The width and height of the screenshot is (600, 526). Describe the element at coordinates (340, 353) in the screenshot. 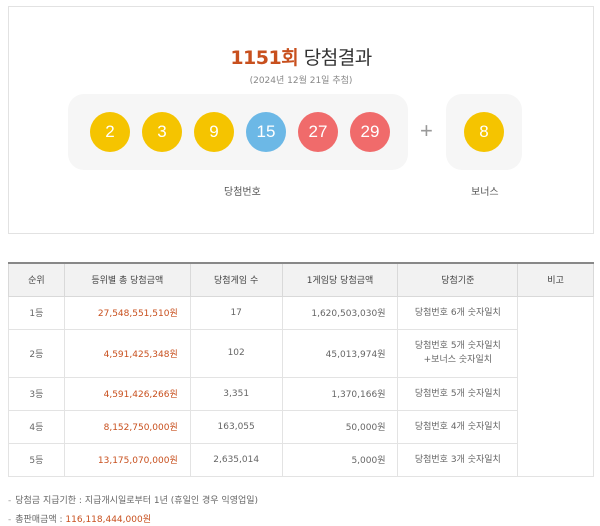

I see `per-game-cell: 45,013,974원` at that location.